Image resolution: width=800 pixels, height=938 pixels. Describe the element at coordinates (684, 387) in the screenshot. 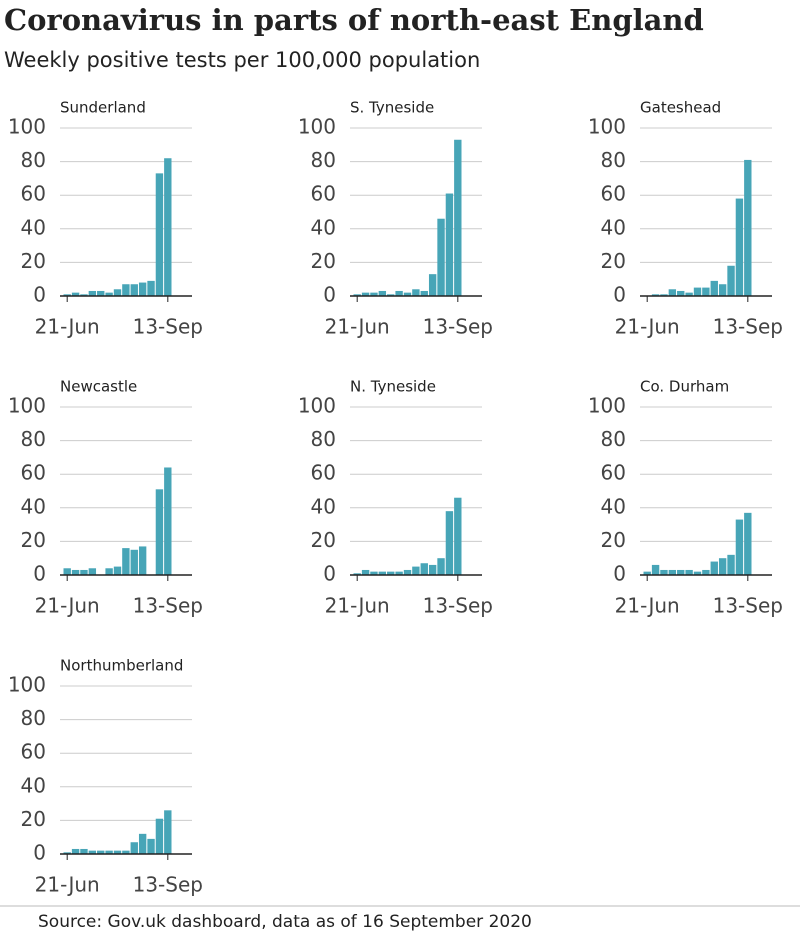

I see `panel-title: Co. Durham` at that location.